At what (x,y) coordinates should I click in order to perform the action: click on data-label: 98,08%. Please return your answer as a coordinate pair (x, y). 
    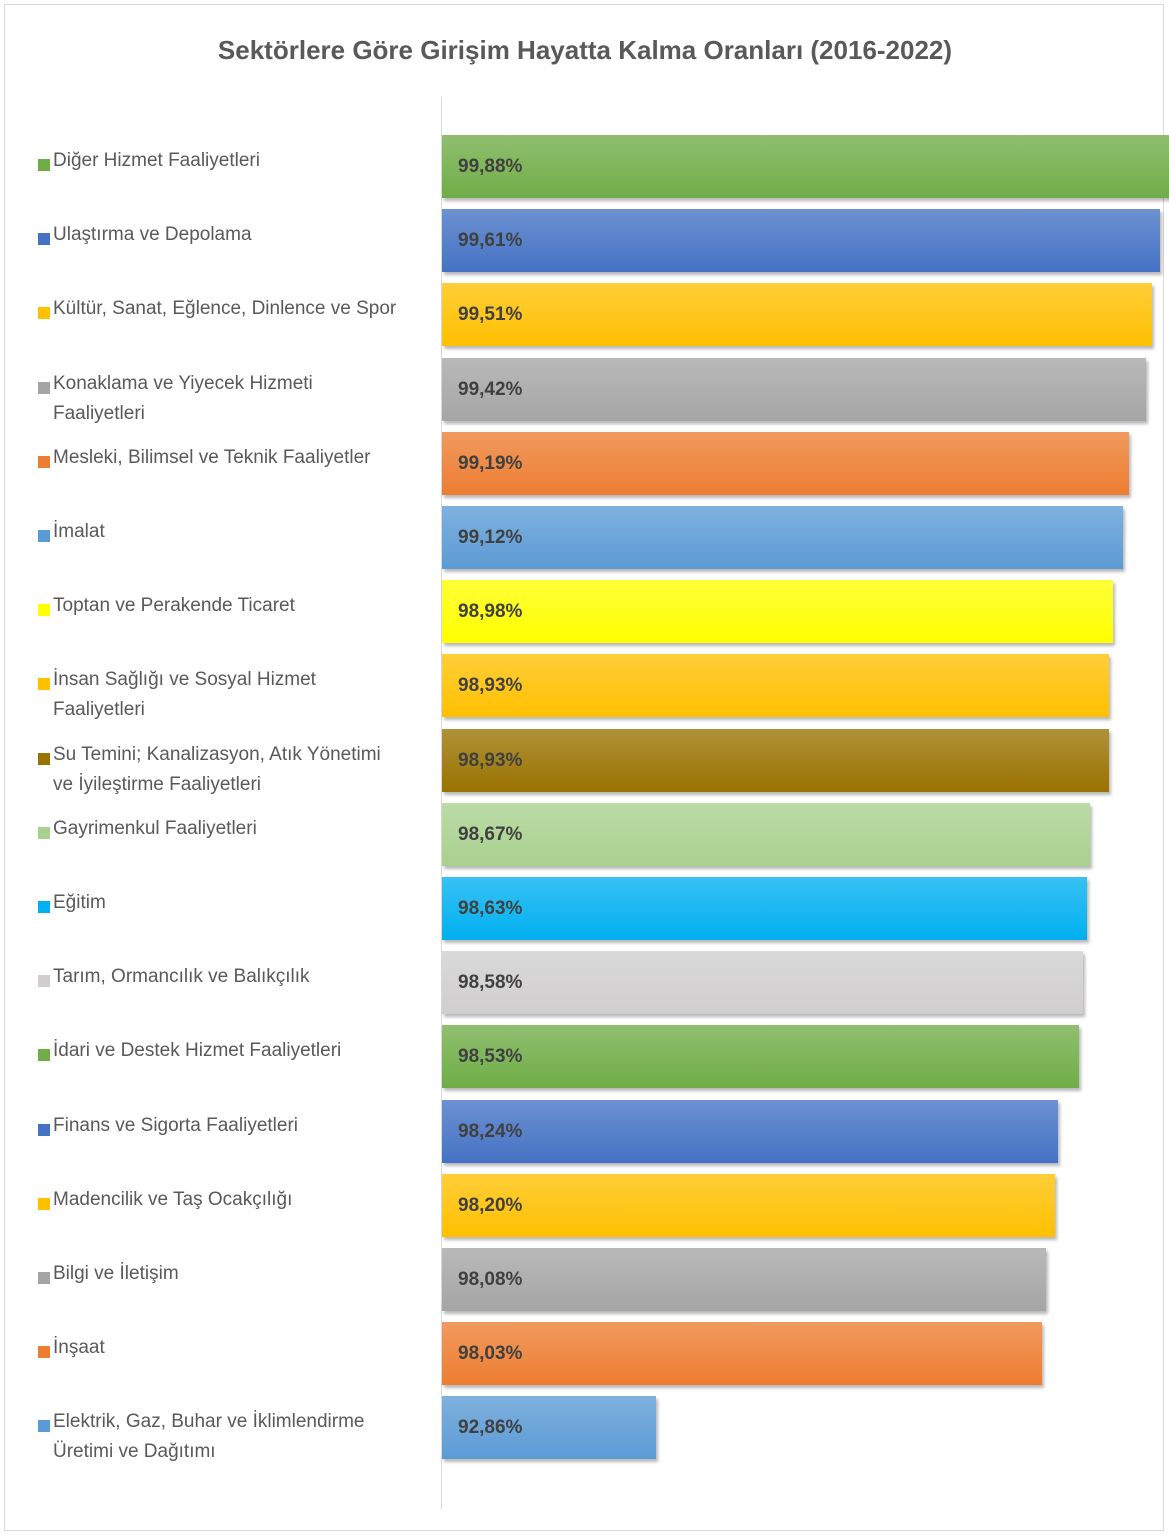
    Looking at the image, I should click on (490, 1279).